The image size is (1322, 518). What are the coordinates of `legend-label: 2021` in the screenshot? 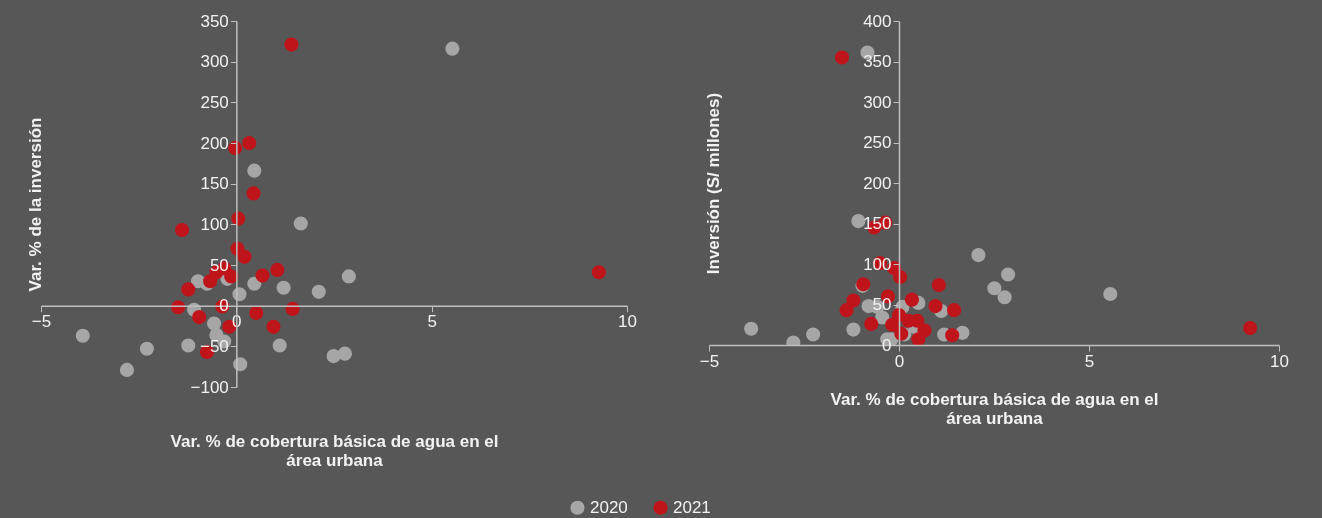 It's located at (692, 507).